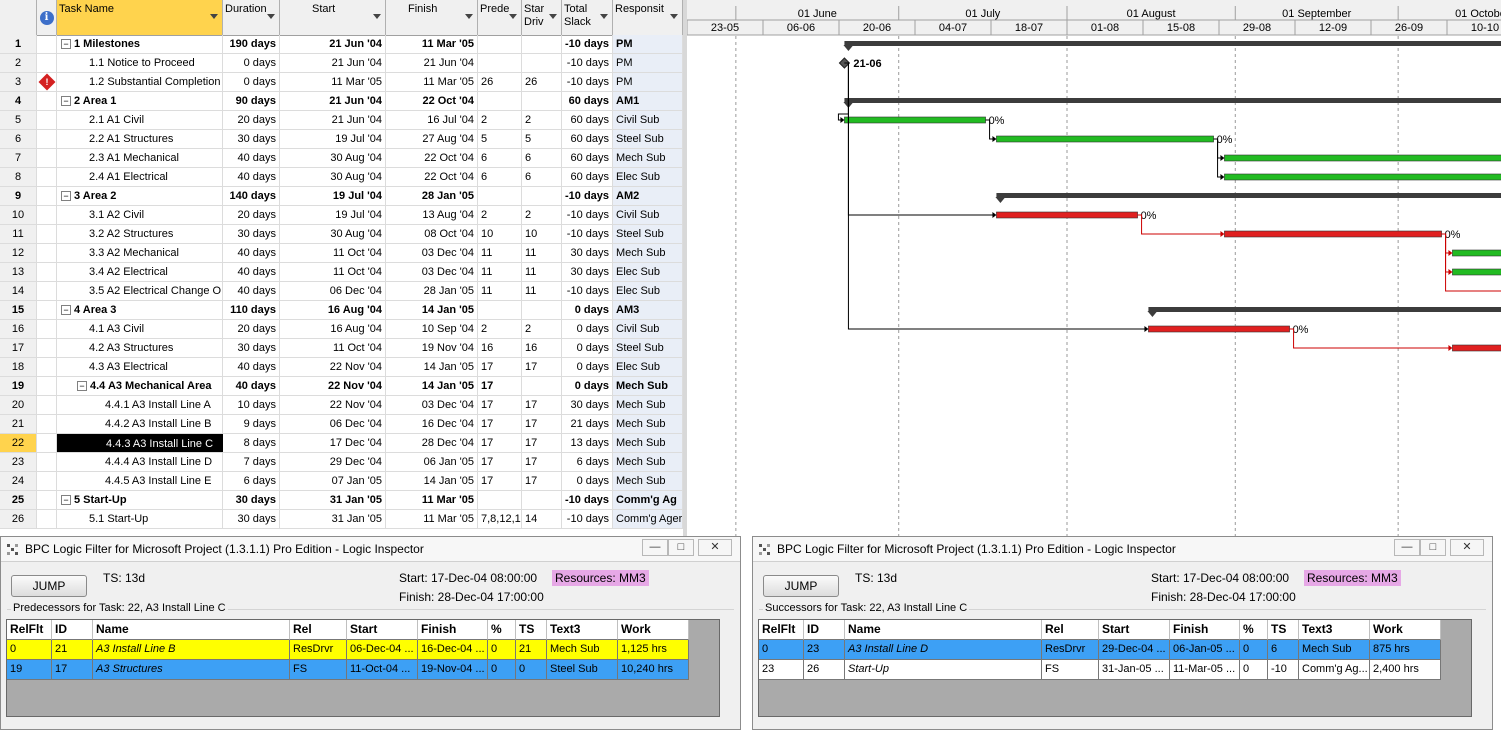 This screenshot has height=736, width=1501. I want to click on grid-cell: Steel Sub, so click(582, 670).